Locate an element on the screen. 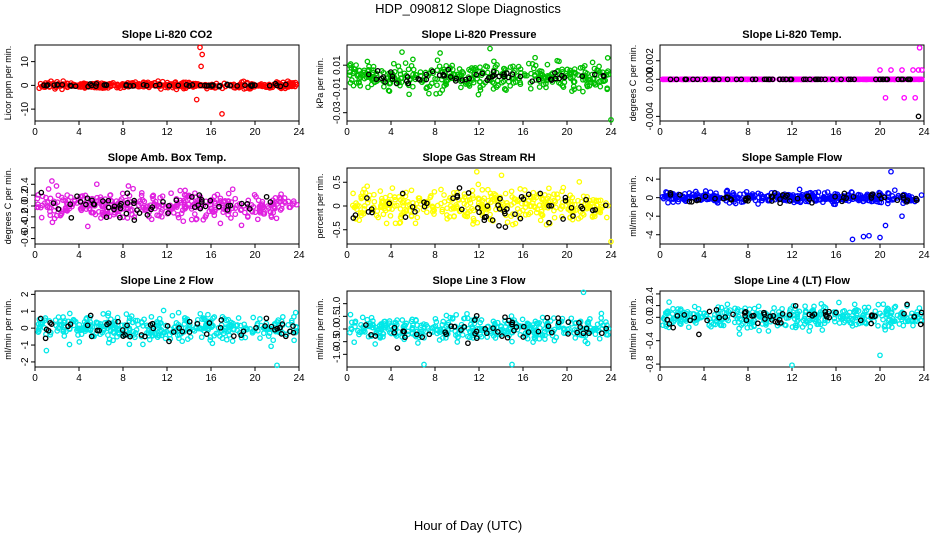 The width and height of the screenshot is (936, 540). y-tick-label: 1 is located at coordinates (25, 311).